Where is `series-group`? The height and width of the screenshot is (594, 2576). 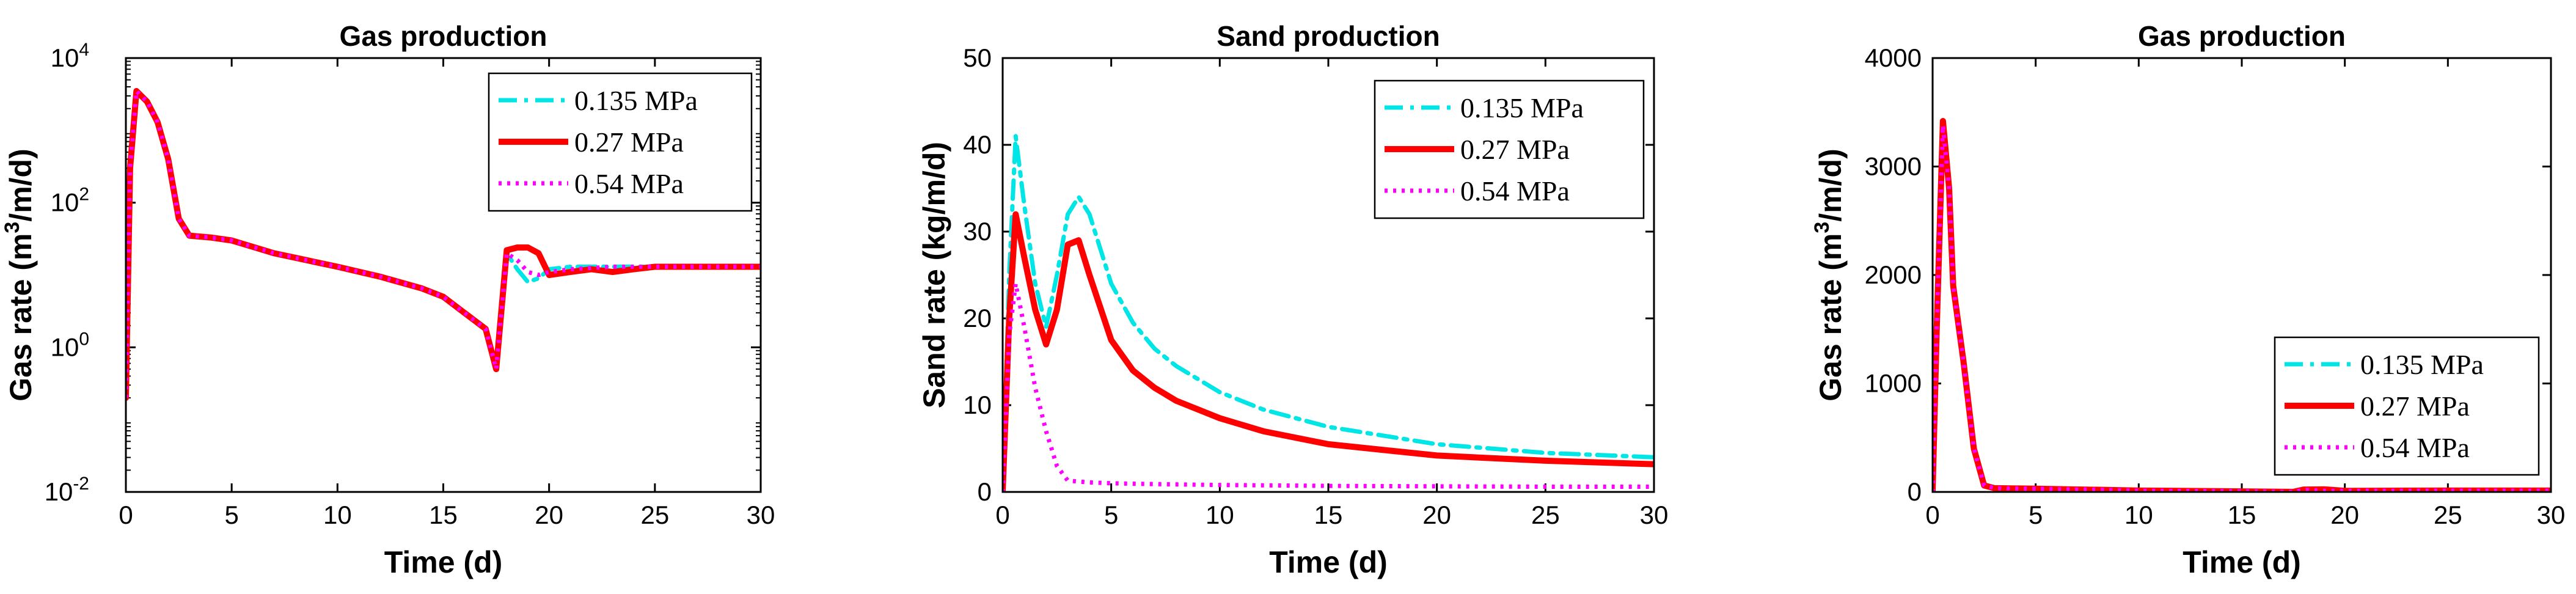
series-group is located at coordinates (443, 245).